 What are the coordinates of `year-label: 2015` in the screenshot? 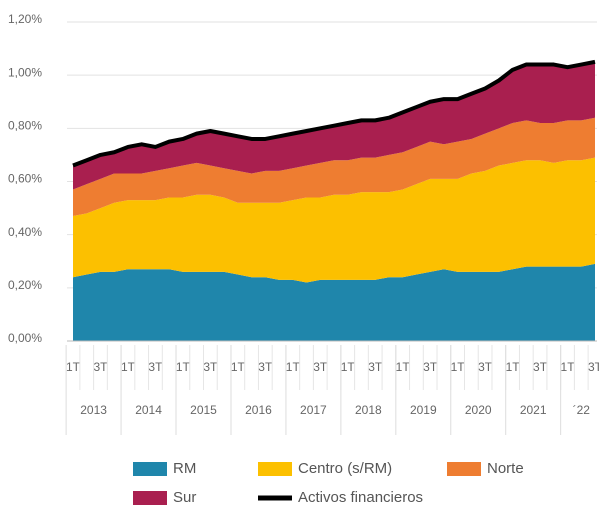 It's located at (203, 410).